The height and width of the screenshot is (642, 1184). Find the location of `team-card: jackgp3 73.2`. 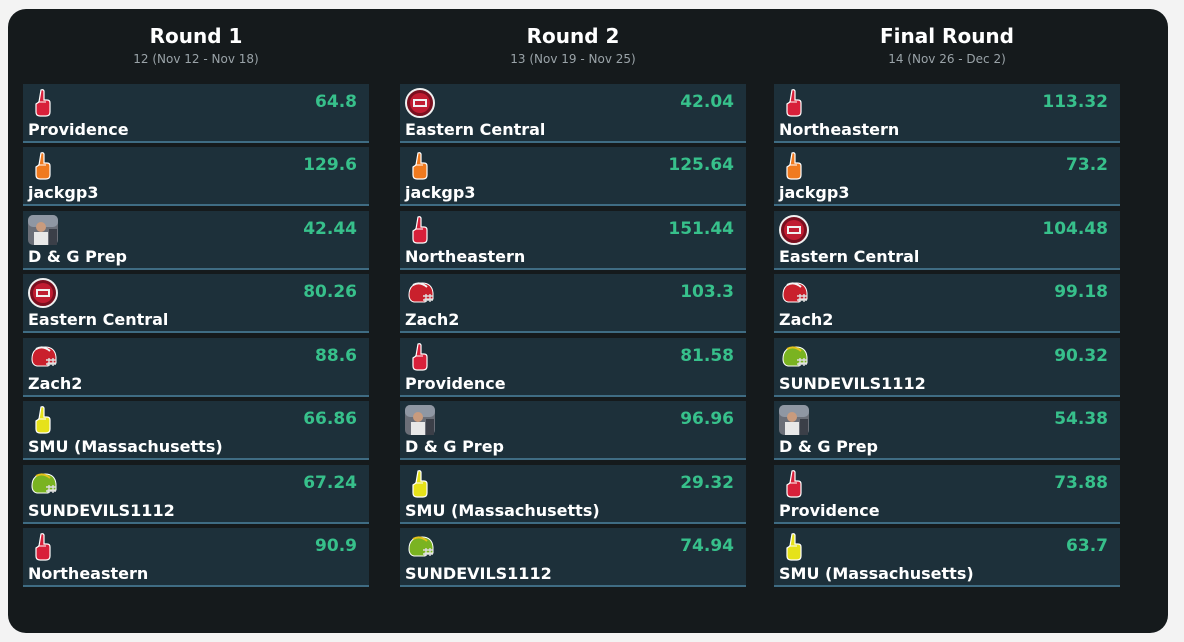

team-card: jackgp3 73.2 is located at coordinates (947, 176).